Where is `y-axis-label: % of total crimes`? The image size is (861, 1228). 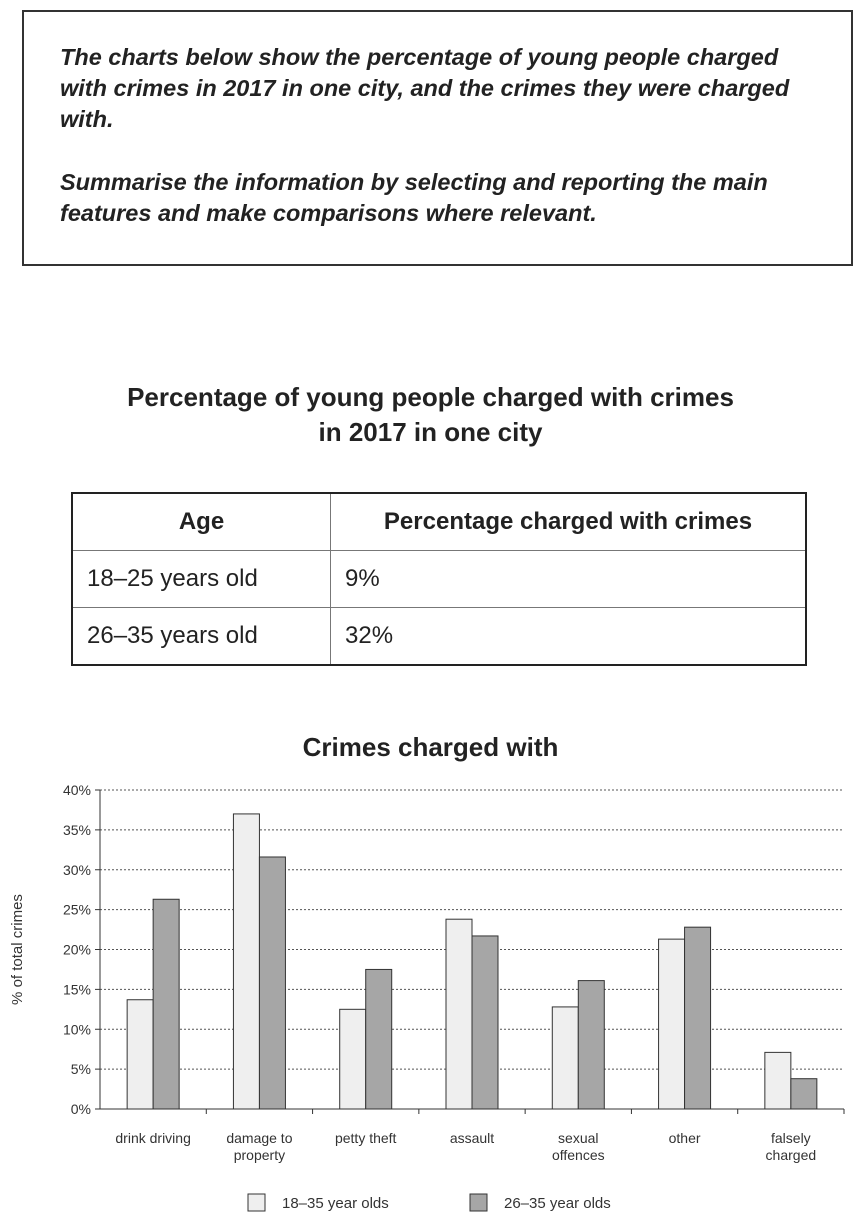
y-axis-label: % of total crimes is located at coordinates (17, 949).